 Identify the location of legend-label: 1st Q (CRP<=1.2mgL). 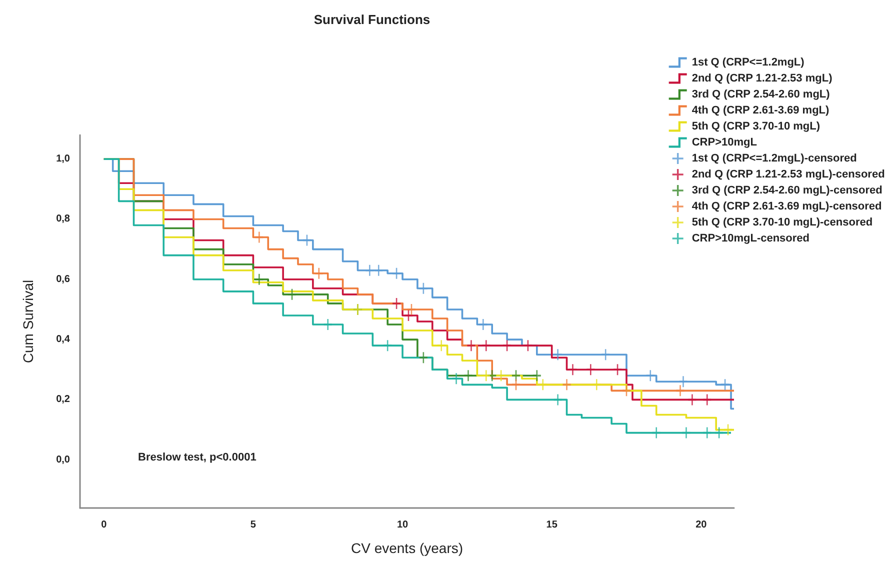
(748, 62).